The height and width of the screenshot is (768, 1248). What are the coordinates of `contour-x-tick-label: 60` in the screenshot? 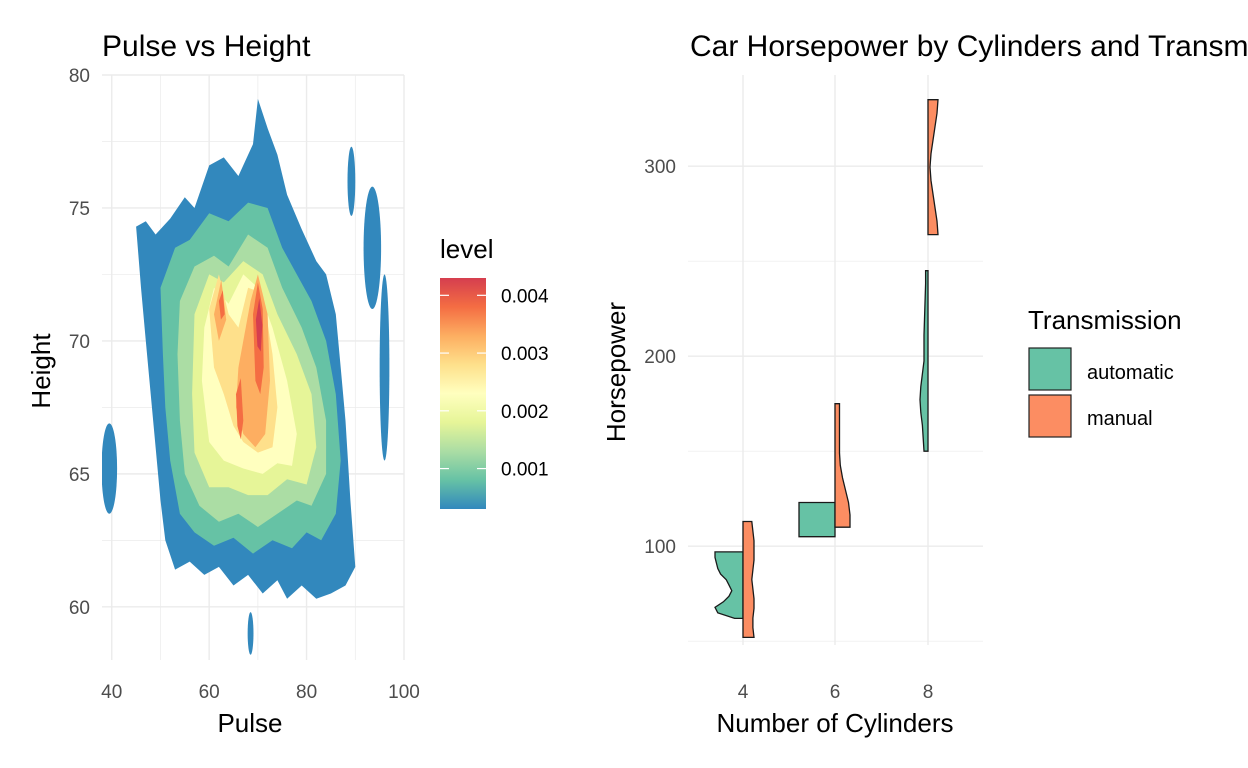 It's located at (209, 692).